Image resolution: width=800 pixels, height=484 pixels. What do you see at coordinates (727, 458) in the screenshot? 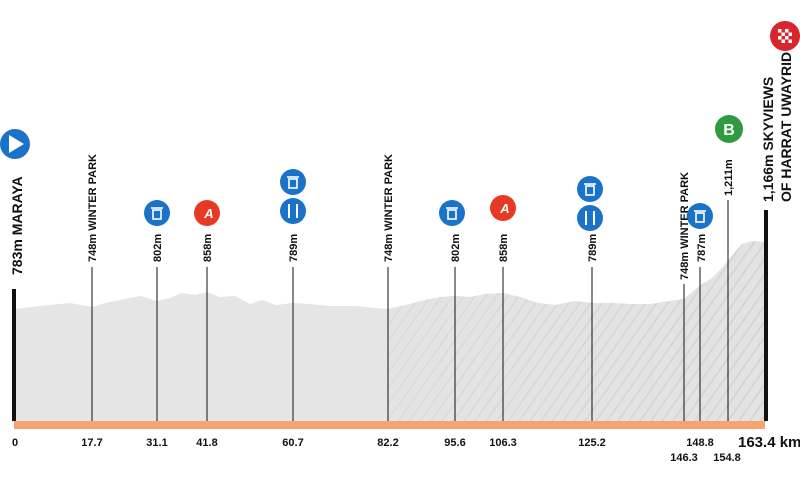
I see `km-label: 154.8` at bounding box center [727, 458].